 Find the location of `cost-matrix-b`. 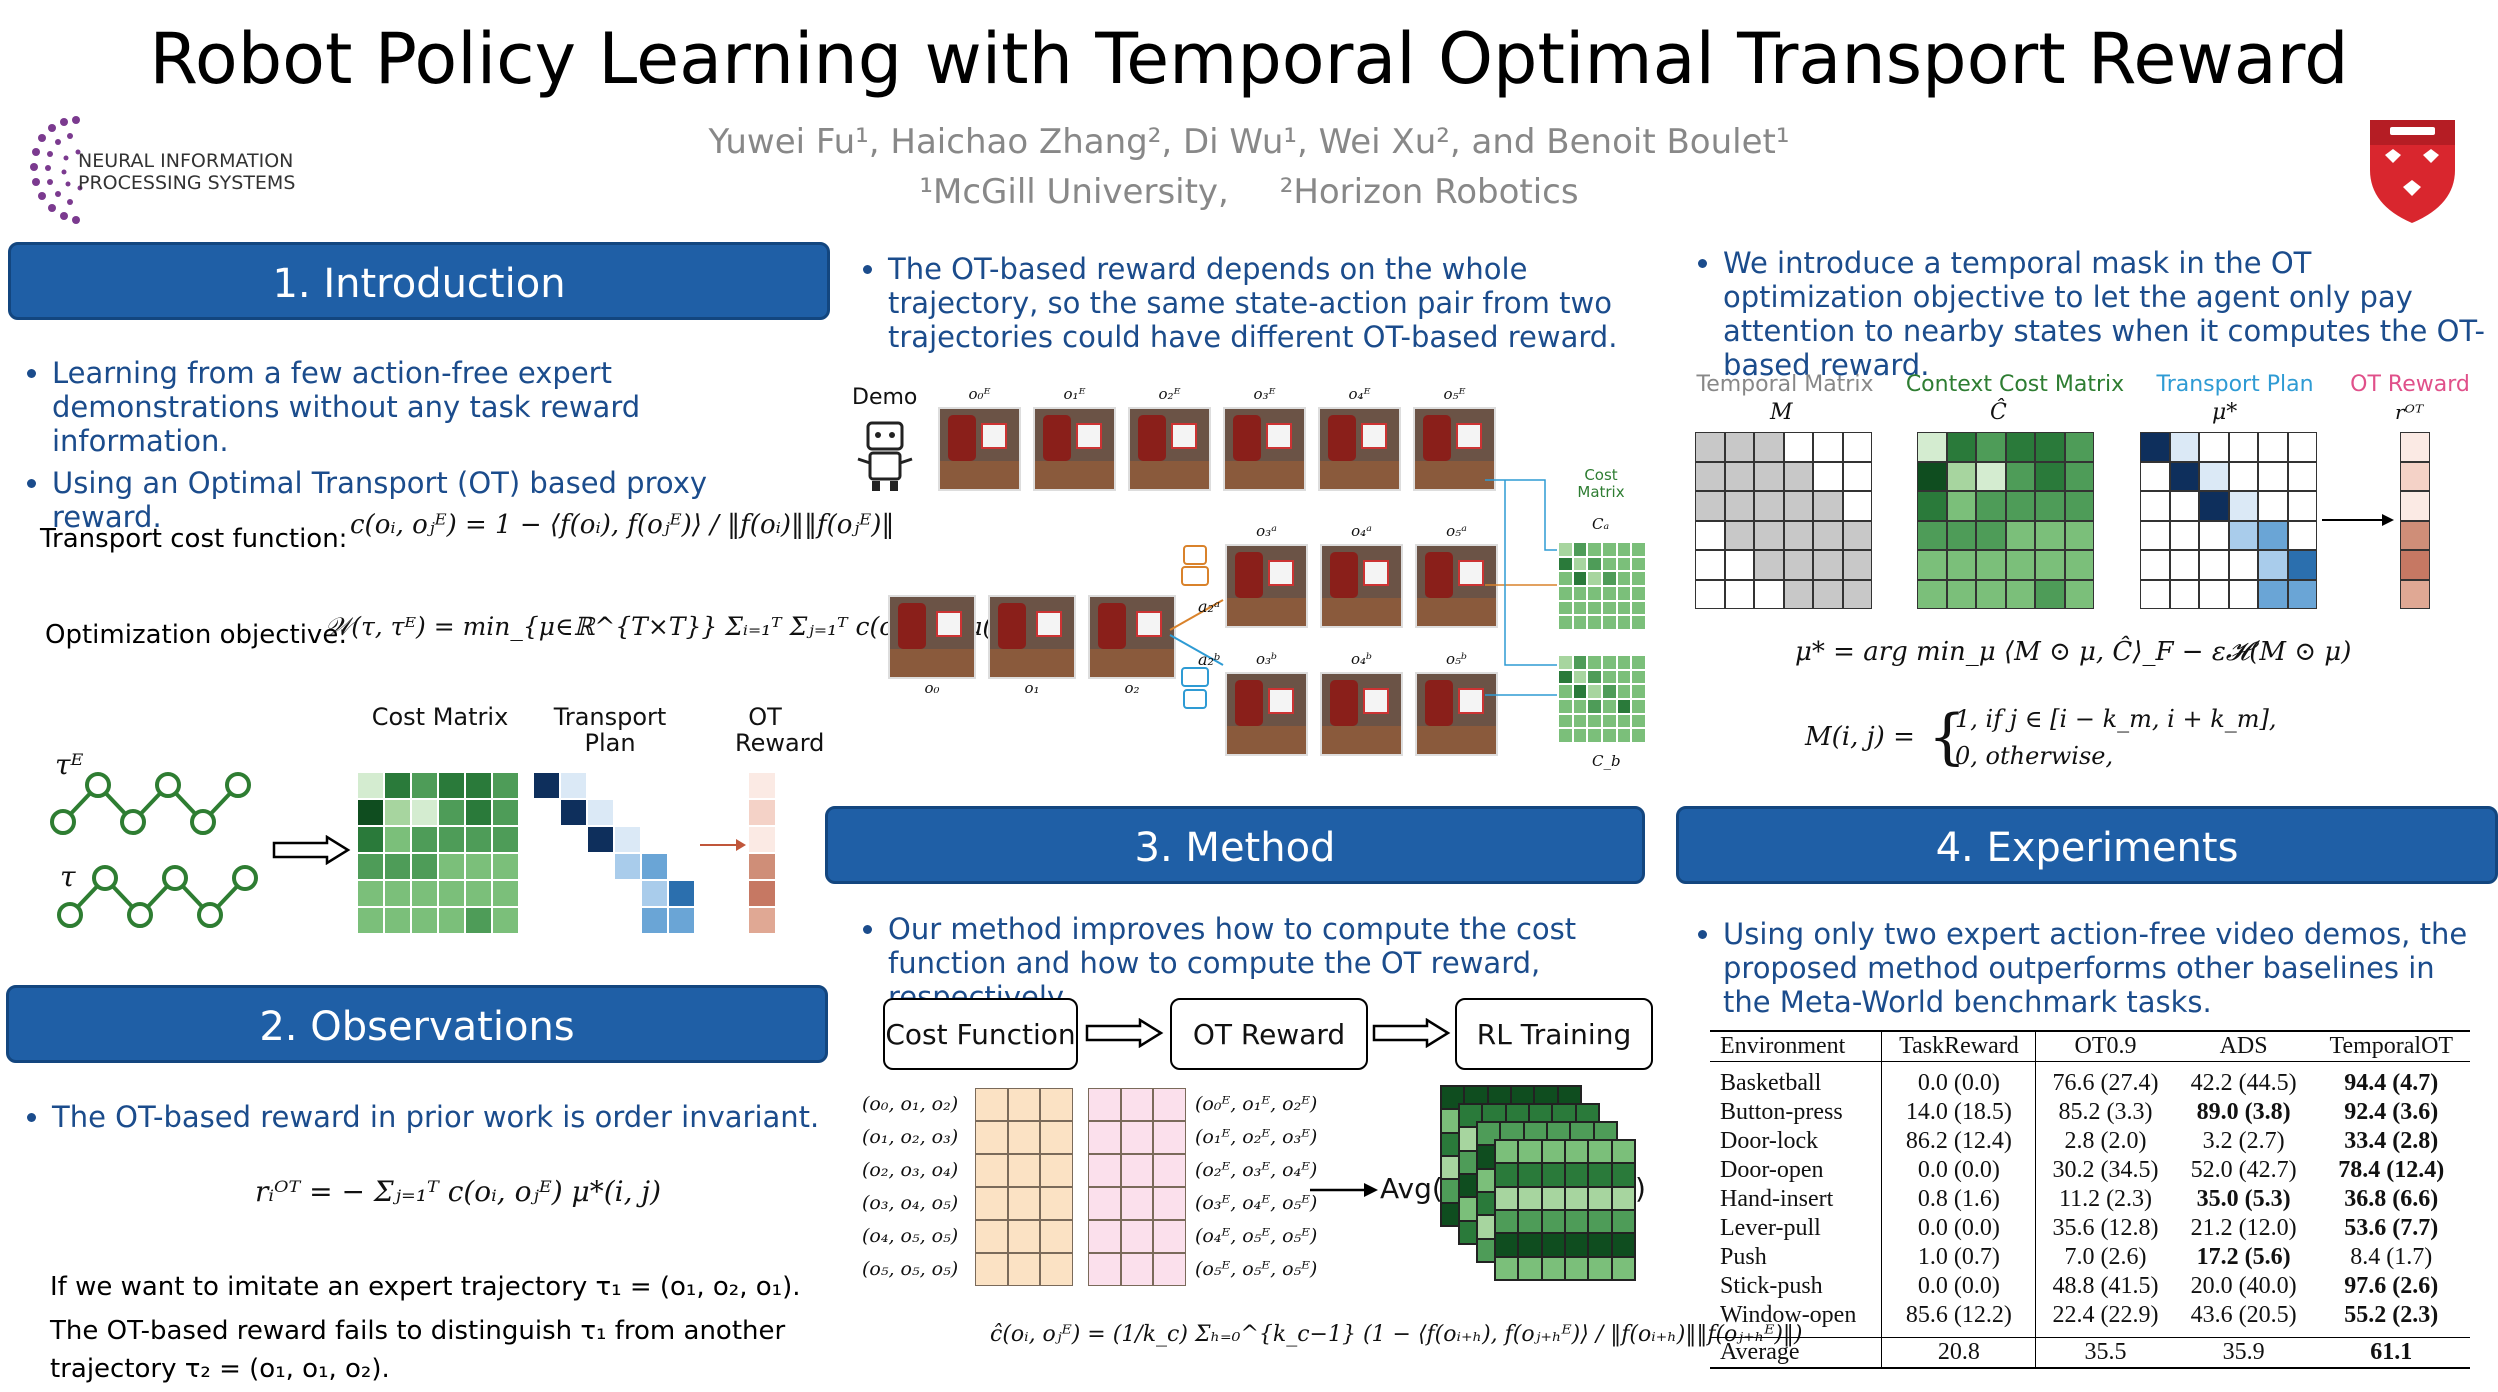

cost-matrix-b is located at coordinates (1602, 699).